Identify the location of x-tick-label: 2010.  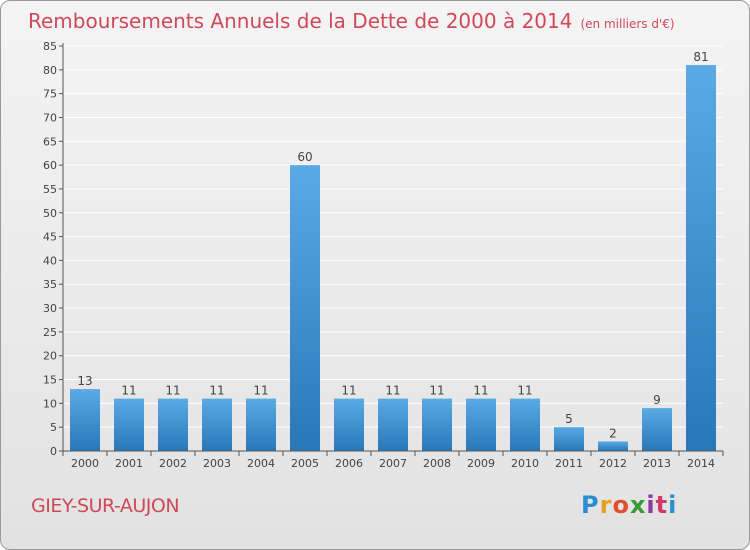
(525, 463).